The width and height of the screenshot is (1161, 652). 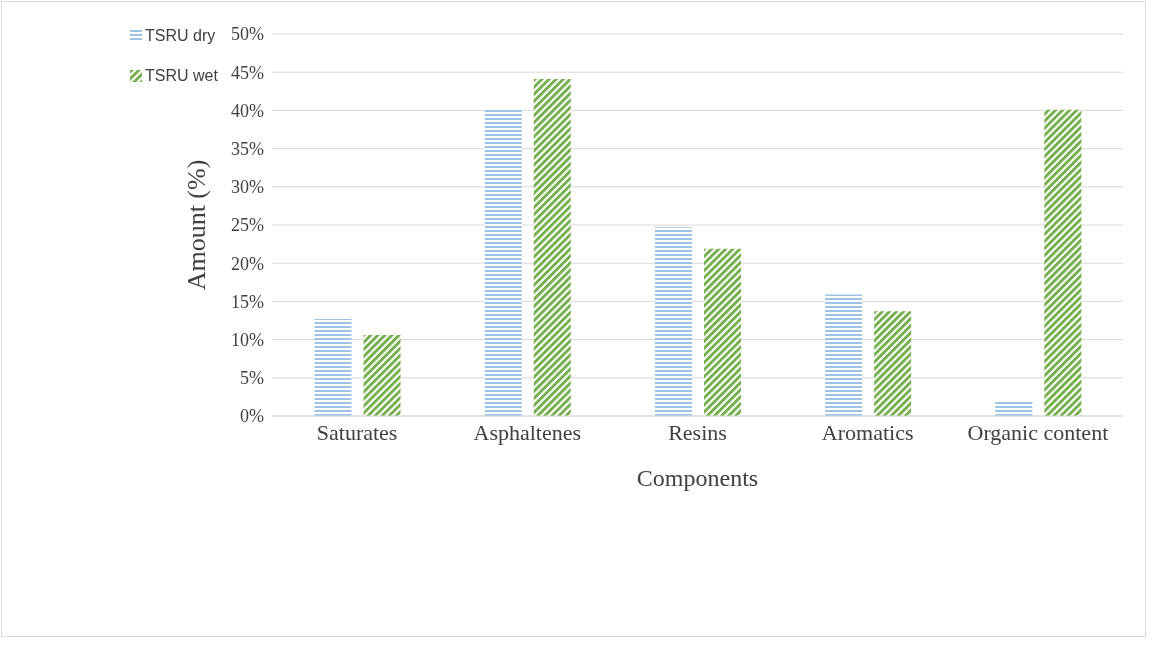 What do you see at coordinates (357, 432) in the screenshot?
I see `x-tick-label: Saturates` at bounding box center [357, 432].